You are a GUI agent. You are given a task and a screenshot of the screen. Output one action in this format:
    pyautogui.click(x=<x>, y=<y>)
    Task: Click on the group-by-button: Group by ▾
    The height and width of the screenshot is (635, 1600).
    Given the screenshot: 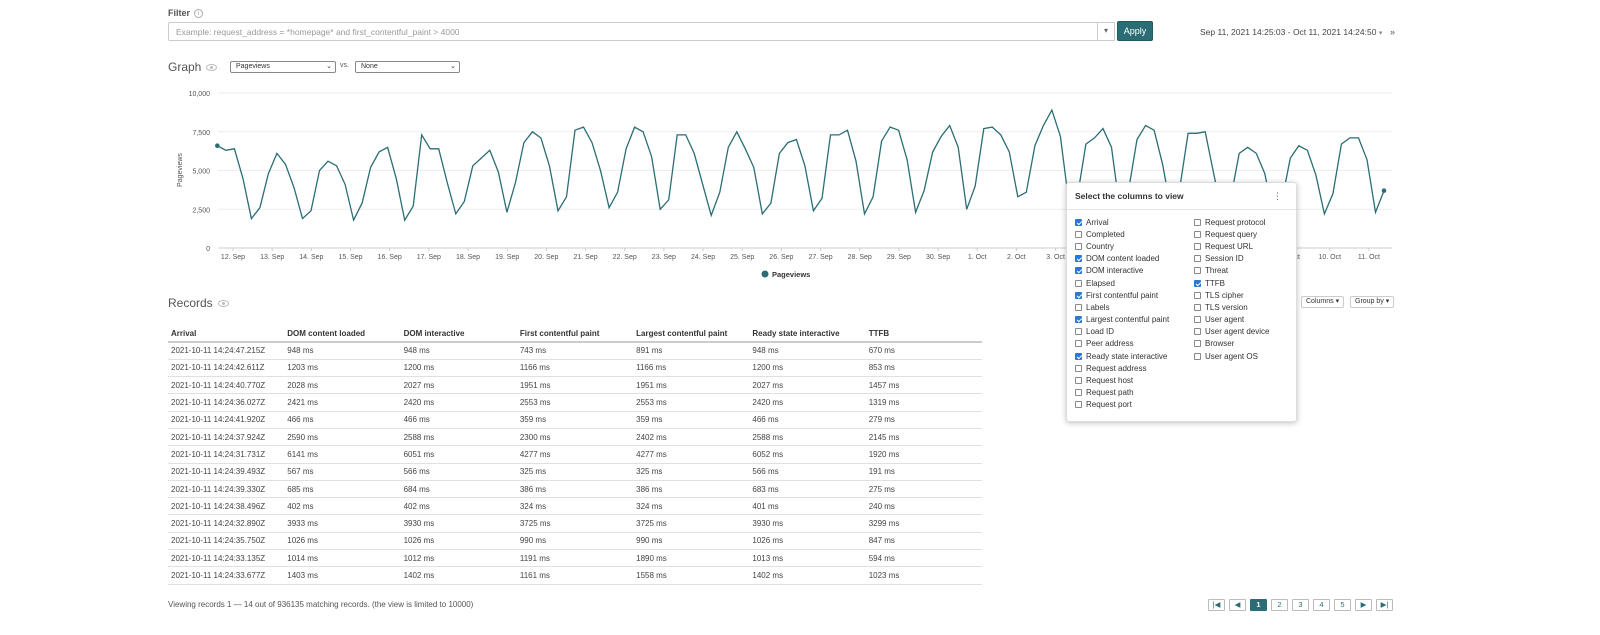 What is the action you would take?
    pyautogui.click(x=1372, y=302)
    